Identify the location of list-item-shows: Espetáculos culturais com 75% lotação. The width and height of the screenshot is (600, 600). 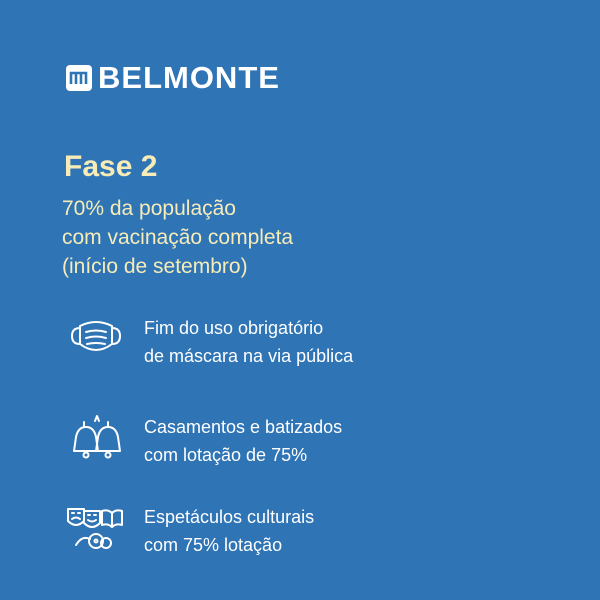
(190, 529).